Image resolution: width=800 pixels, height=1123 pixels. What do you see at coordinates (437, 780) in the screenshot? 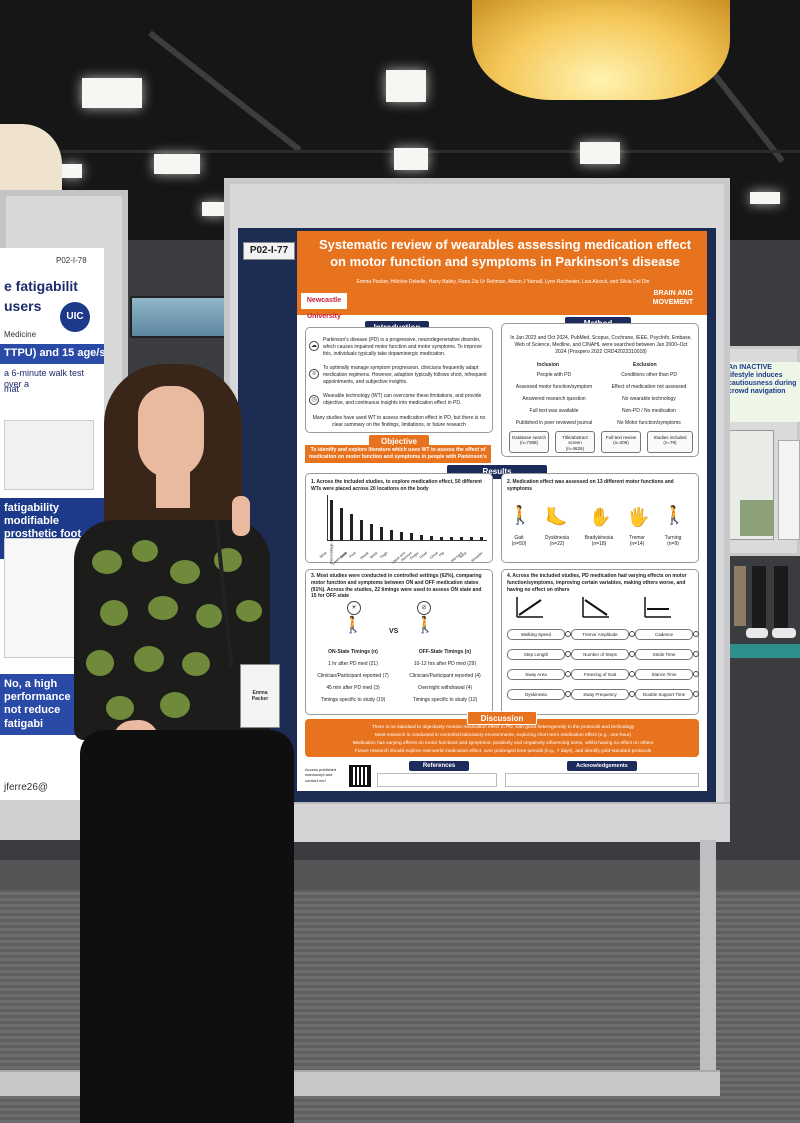
I see `references-list` at bounding box center [437, 780].